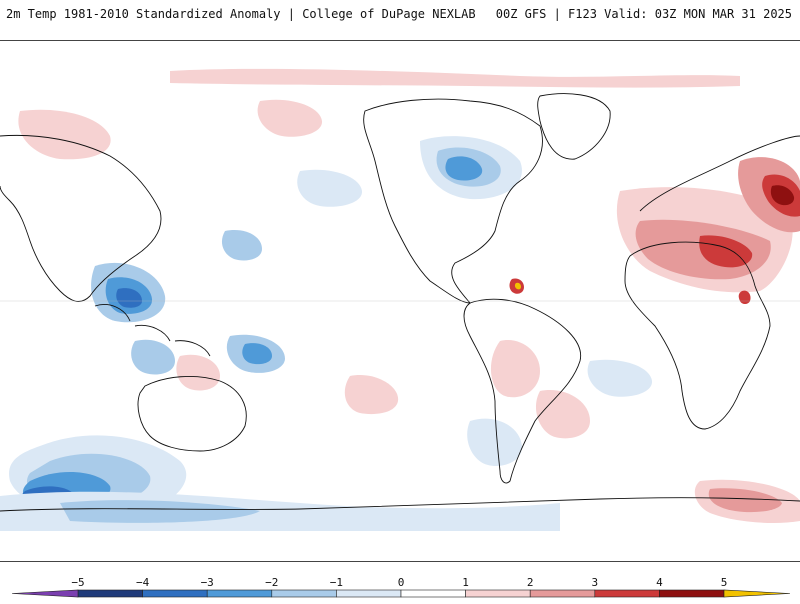 The height and width of the screenshot is (604, 800). I want to click on antarctica-coastline, so click(400, 504).